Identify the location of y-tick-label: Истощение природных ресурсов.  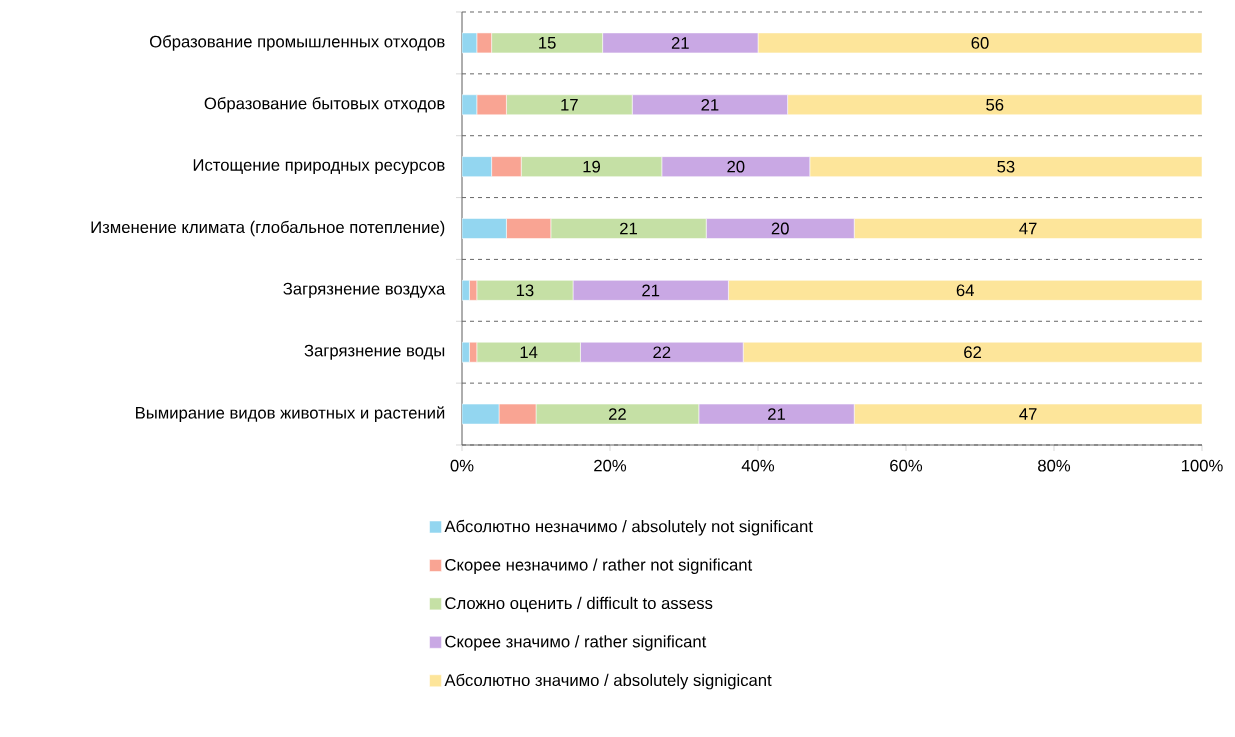
(319, 167).